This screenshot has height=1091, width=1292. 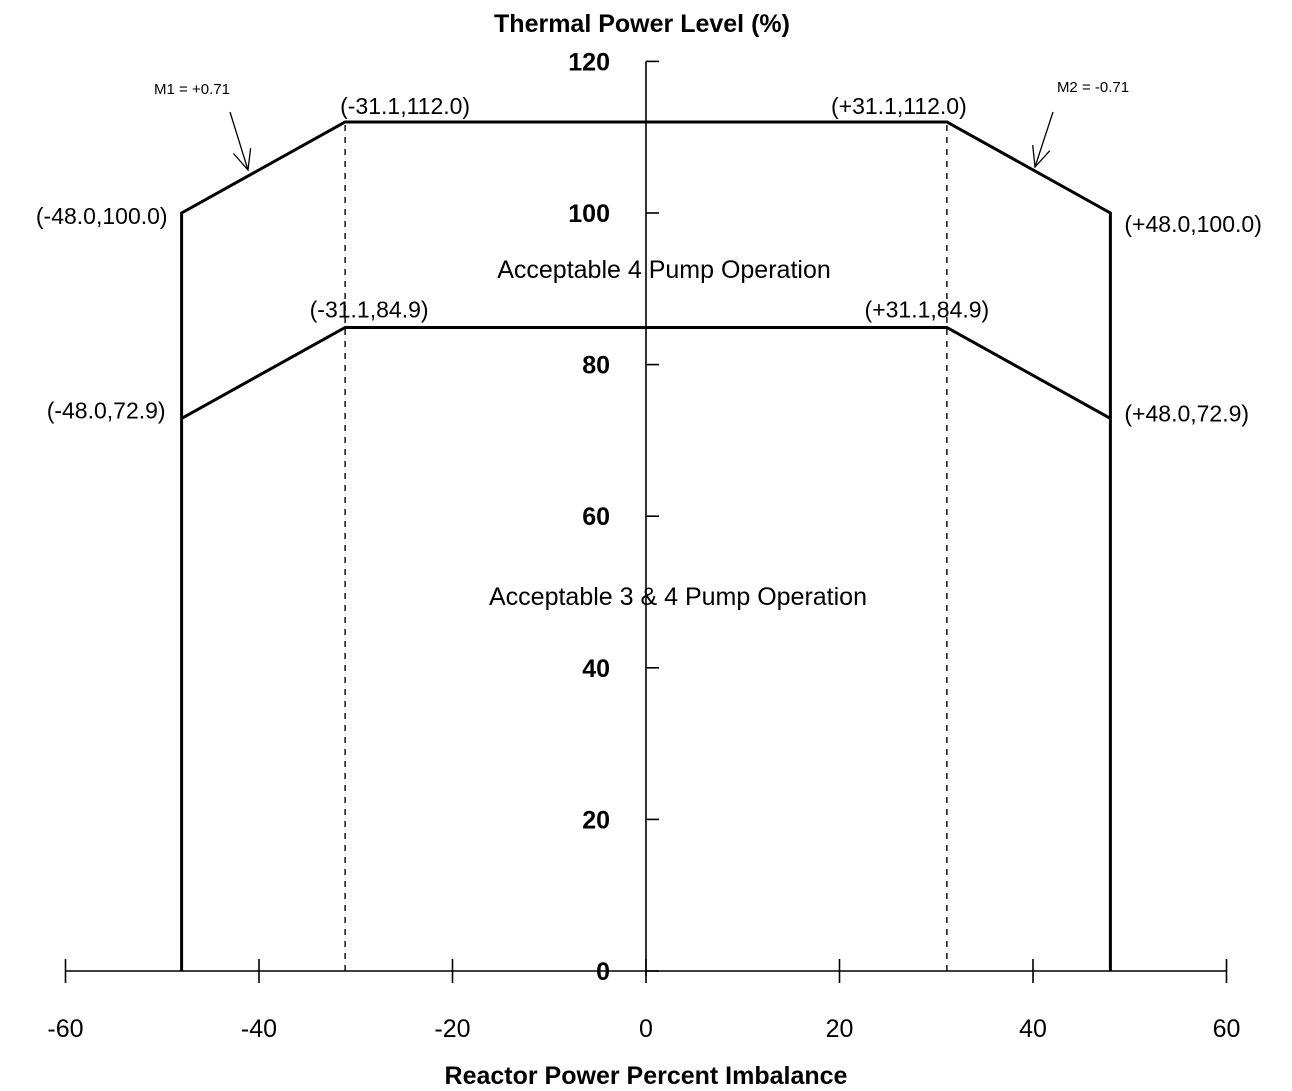 What do you see at coordinates (899, 106) in the screenshot?
I see `point-label: (+31.1,112.0)` at bounding box center [899, 106].